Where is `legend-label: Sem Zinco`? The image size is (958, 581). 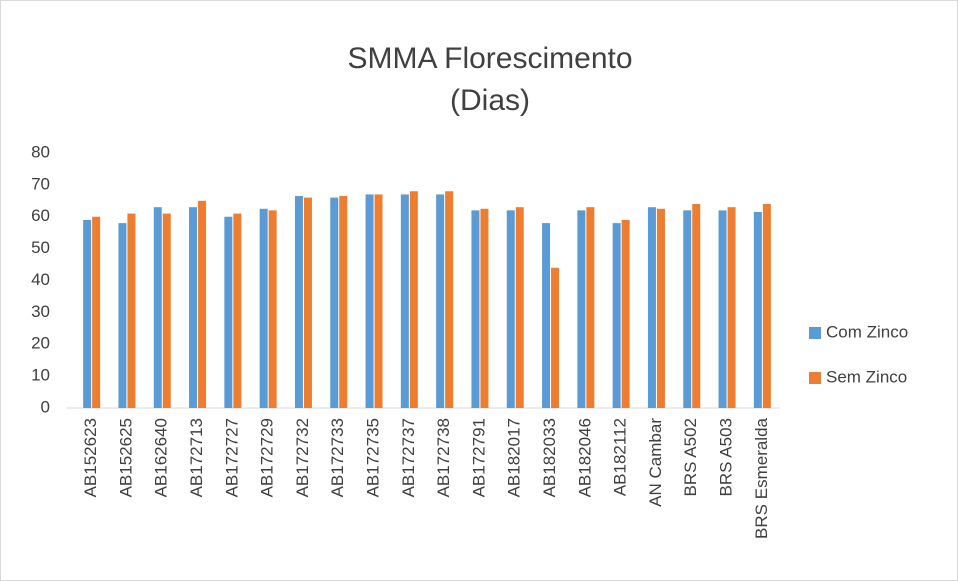 legend-label: Sem Zinco is located at coordinates (866, 376).